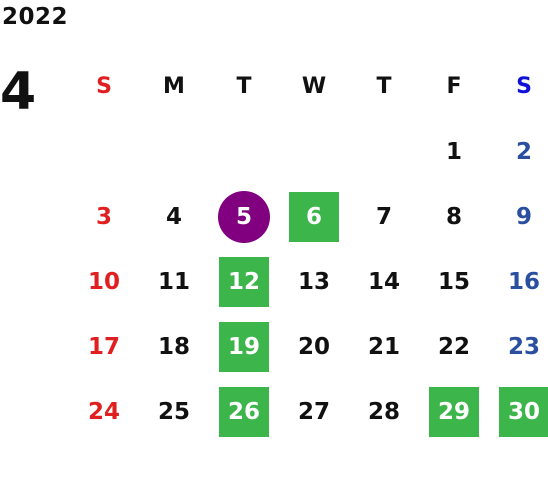 This screenshot has height=503, width=548. I want to click on day-cell: 26, so click(244, 411).